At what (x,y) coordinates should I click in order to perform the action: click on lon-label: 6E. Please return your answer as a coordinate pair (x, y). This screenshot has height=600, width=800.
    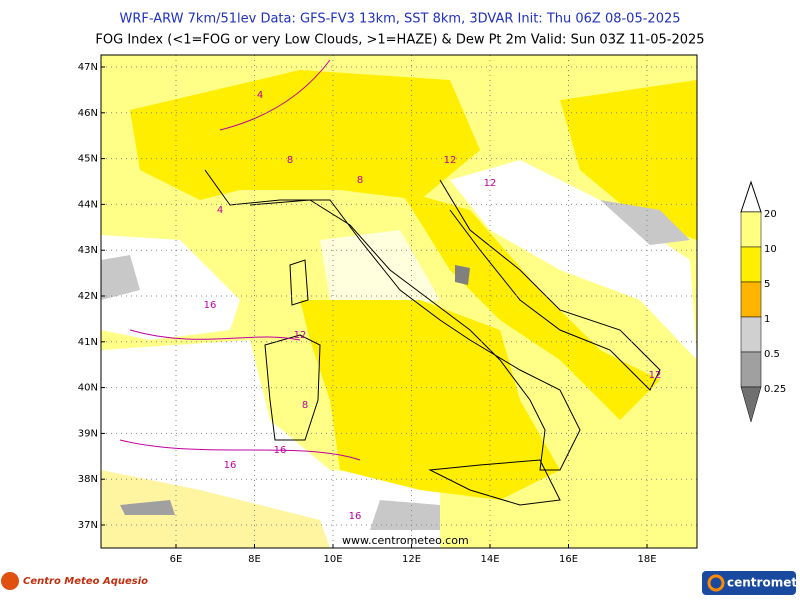
    Looking at the image, I should click on (176, 559).